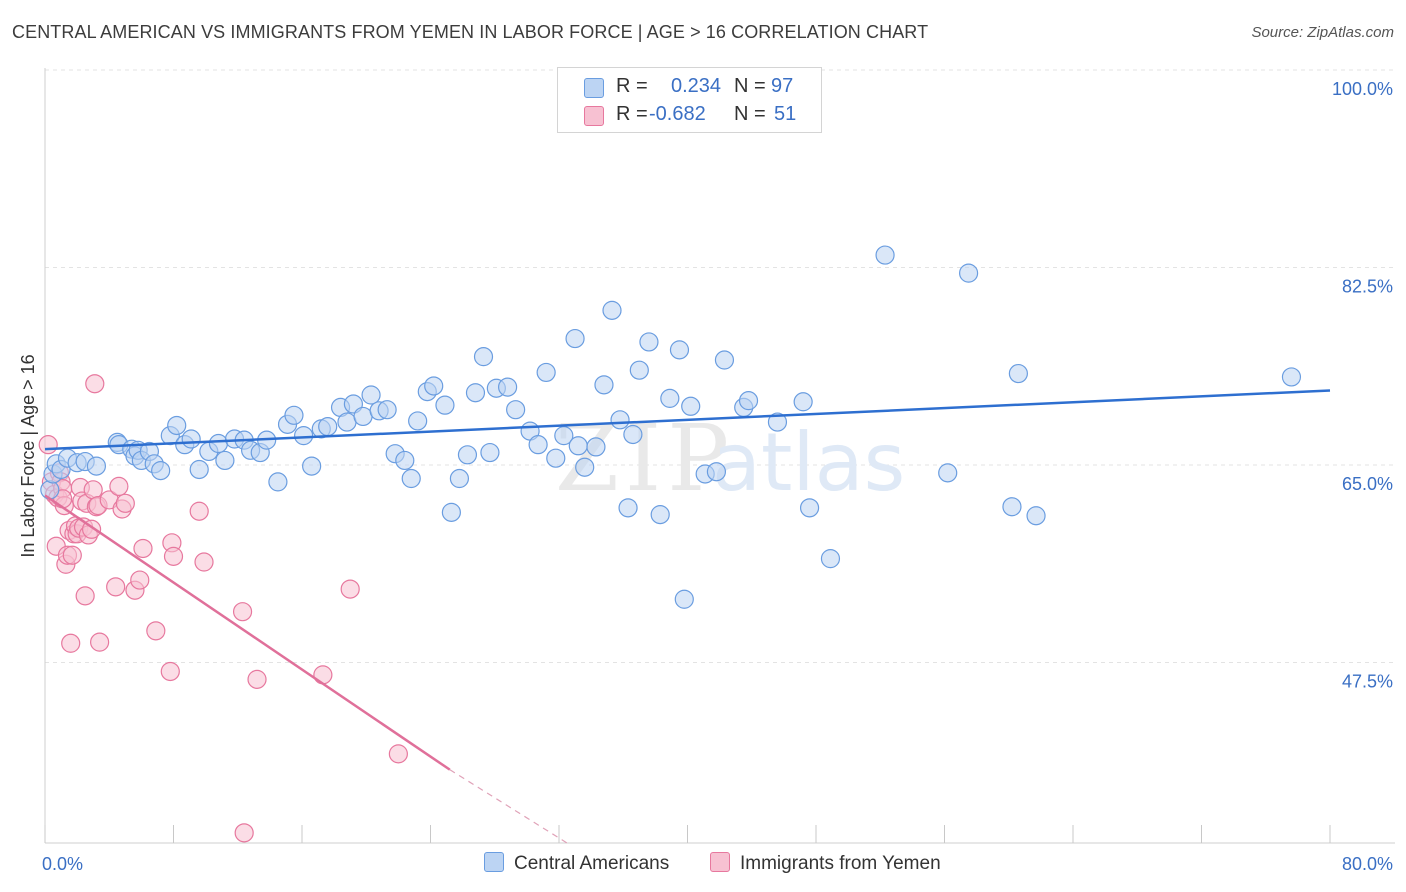 The width and height of the screenshot is (1406, 892). Describe the element at coordinates (785, 114) in the screenshot. I see `legend-n-value: 51` at that location.